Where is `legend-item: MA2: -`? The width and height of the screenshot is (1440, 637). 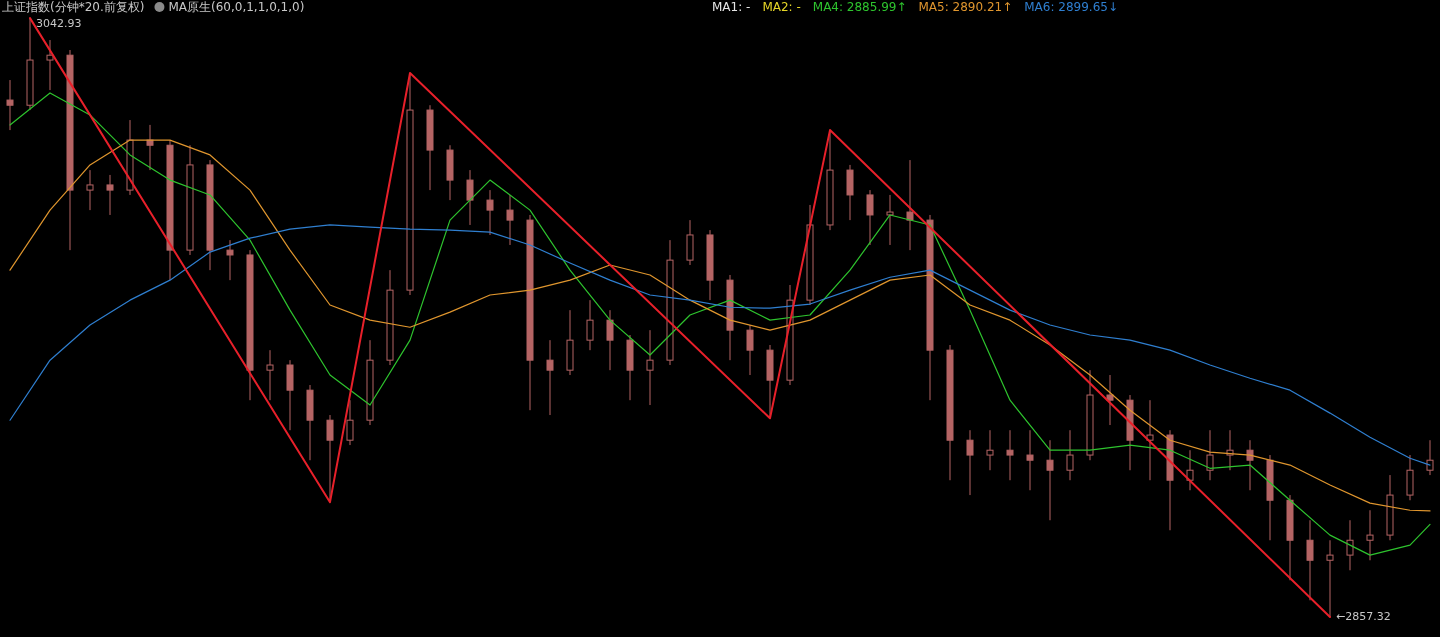
legend-item: MA2: - is located at coordinates (781, 7).